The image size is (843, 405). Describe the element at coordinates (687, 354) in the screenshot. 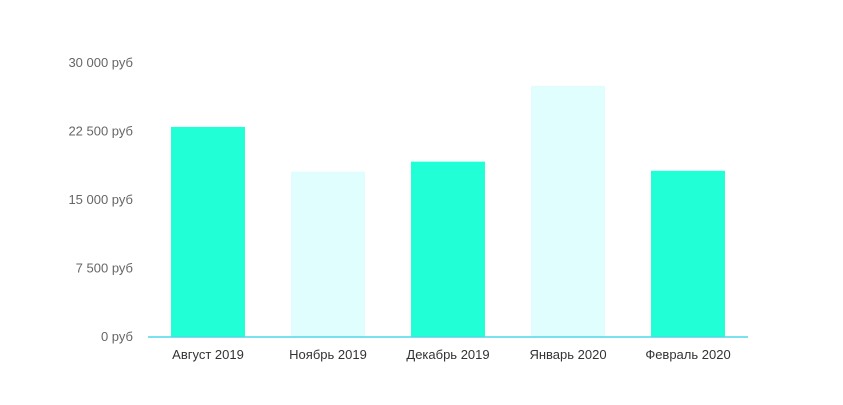

I see `x-tick-label: Февраль 2020` at that location.